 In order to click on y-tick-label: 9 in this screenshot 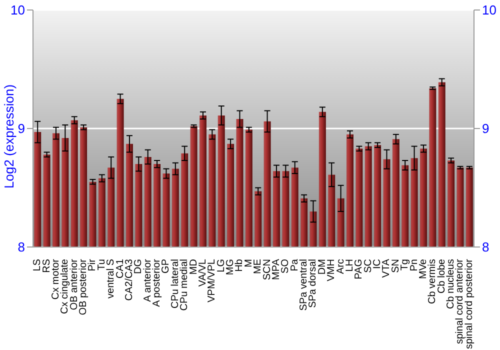, I will do `click(21, 128)`.